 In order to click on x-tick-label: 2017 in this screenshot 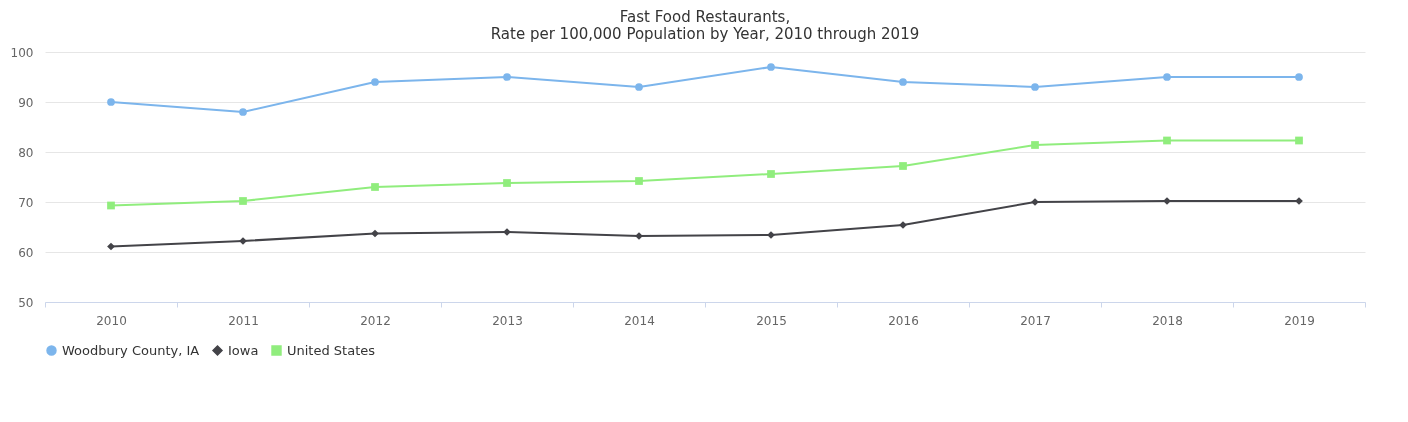, I will do `click(1035, 320)`.